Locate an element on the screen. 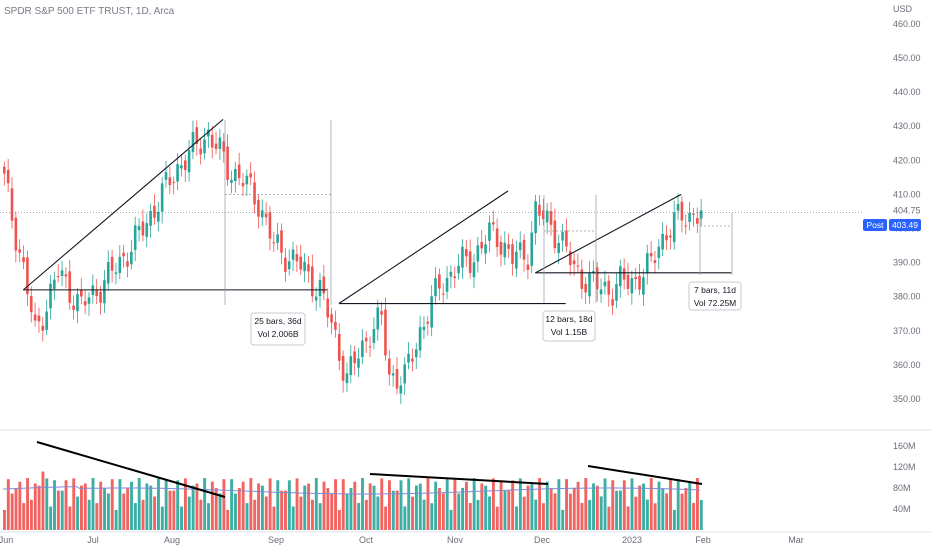 This screenshot has width=932, height=550. post-price-tag is located at coordinates (905, 225).